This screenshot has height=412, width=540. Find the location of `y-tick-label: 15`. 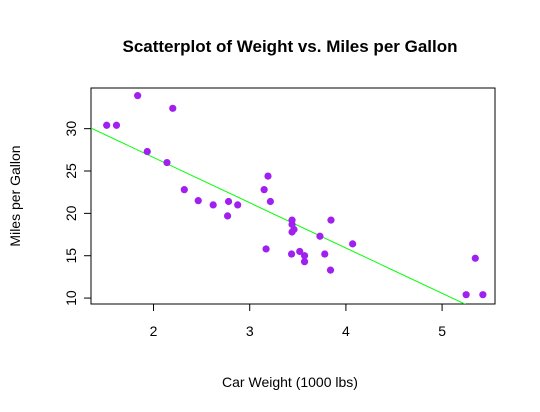

y-tick-label: 15 is located at coordinates (71, 256).